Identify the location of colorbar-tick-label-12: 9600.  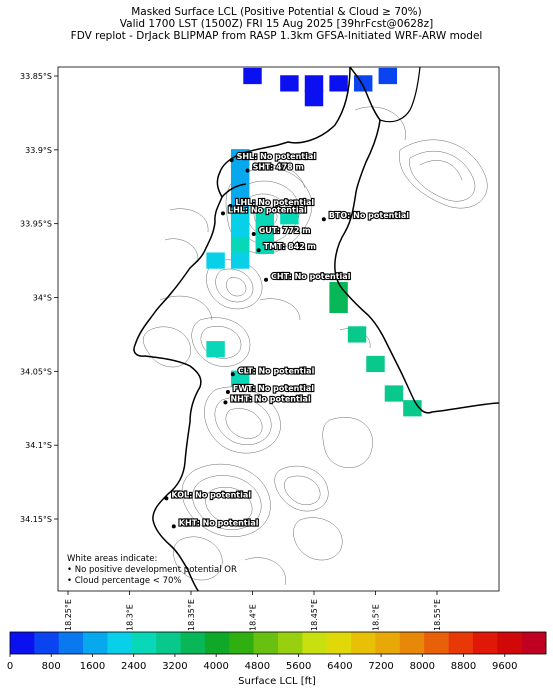
(504, 666).